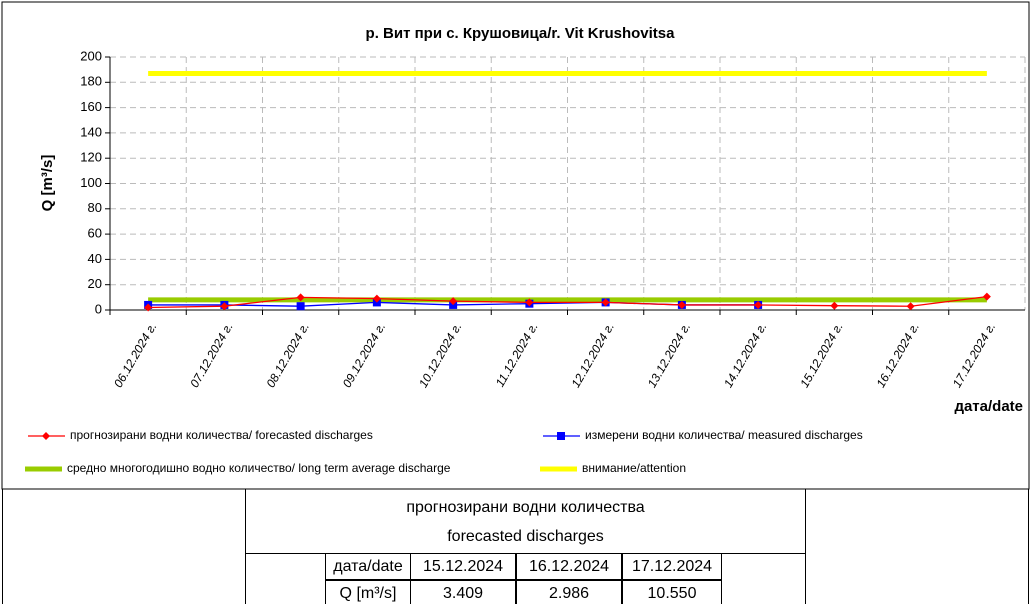 The width and height of the screenshot is (1032, 604). Describe the element at coordinates (567, 302) in the screenshot. I see `series-line` at that location.